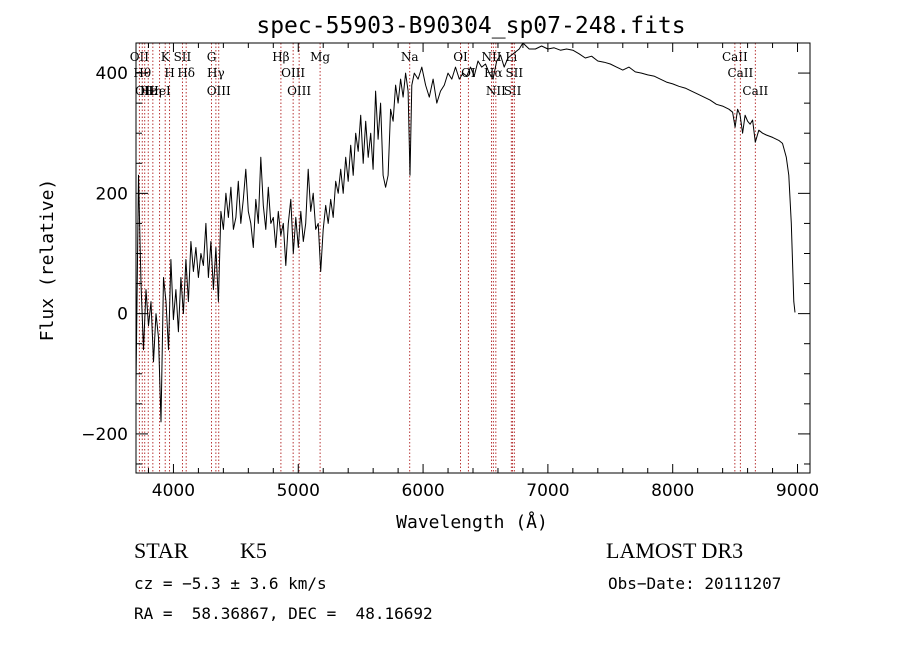  What do you see at coordinates (230, 583) in the screenshot?
I see `redshift-cz: cz = −5.3 ± 3.6 km/s` at bounding box center [230, 583].